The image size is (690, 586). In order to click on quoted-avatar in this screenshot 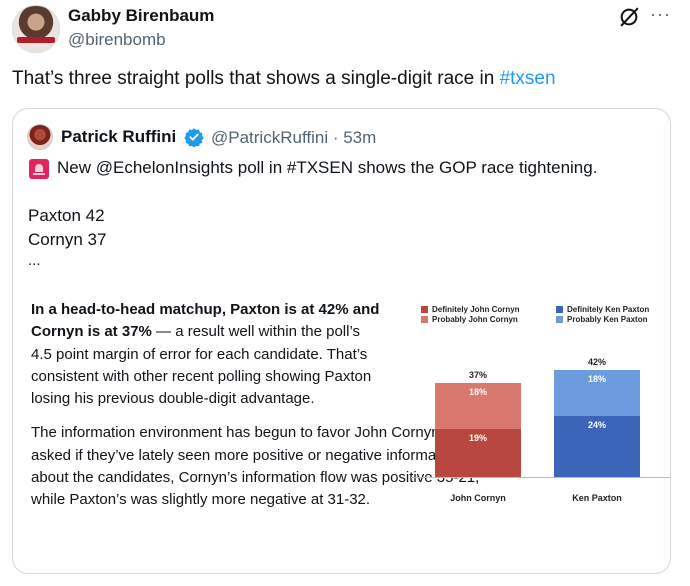, I will do `click(40, 137)`.